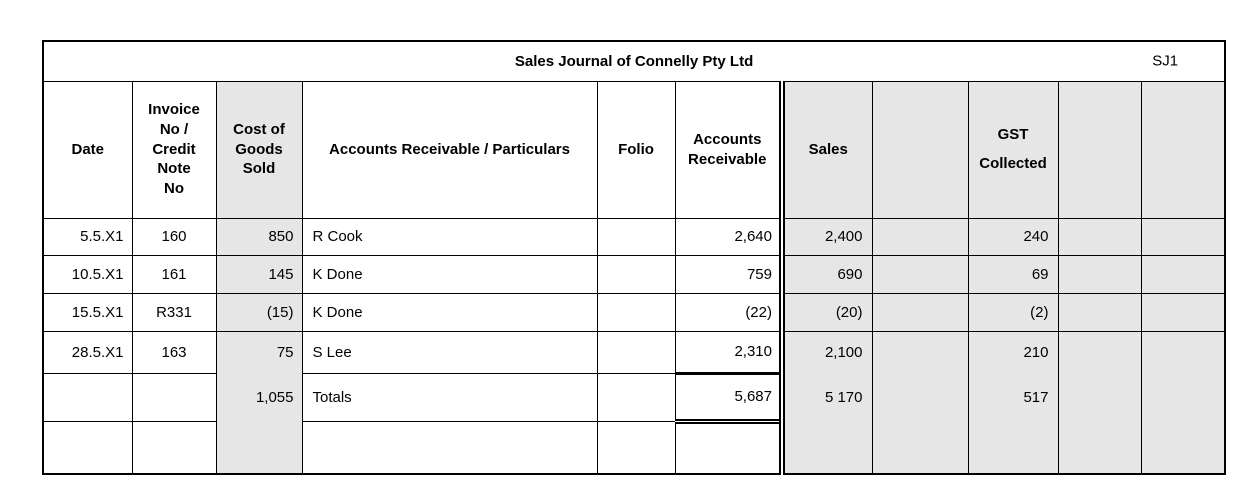 The width and height of the screenshot is (1241, 486). What do you see at coordinates (827, 274) in the screenshot?
I see `cell-sales: 690` at bounding box center [827, 274].